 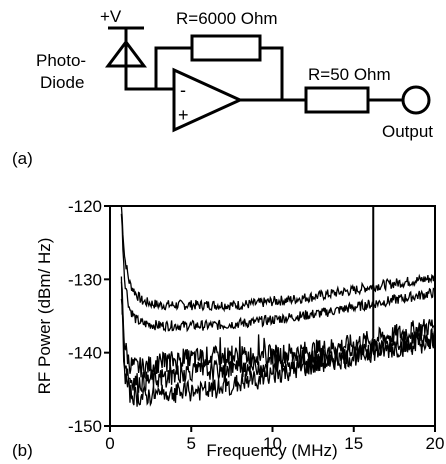 I want to click on panel-b-label: (b), so click(x=22, y=450).